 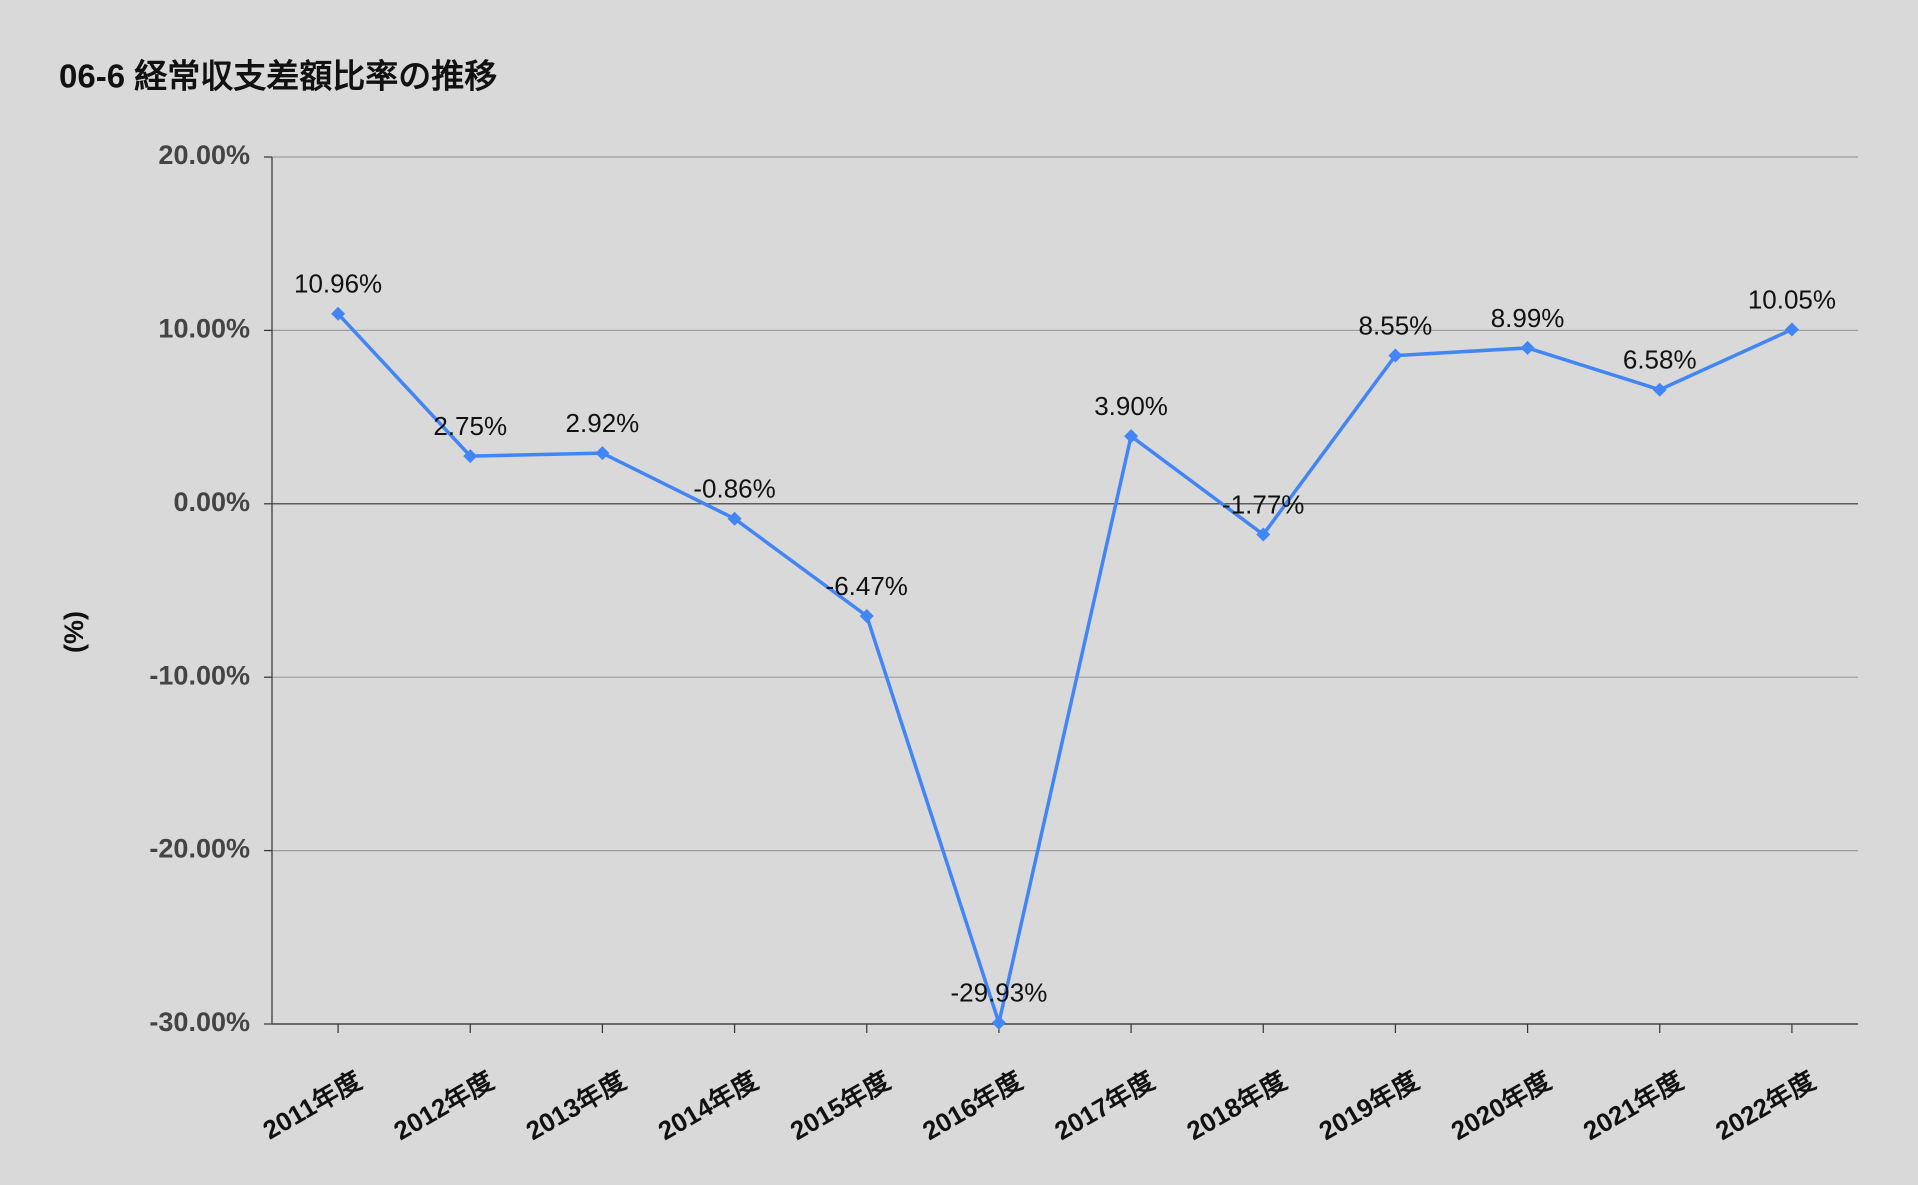 I want to click on y-tick-label: -20.00%, so click(x=199, y=849).